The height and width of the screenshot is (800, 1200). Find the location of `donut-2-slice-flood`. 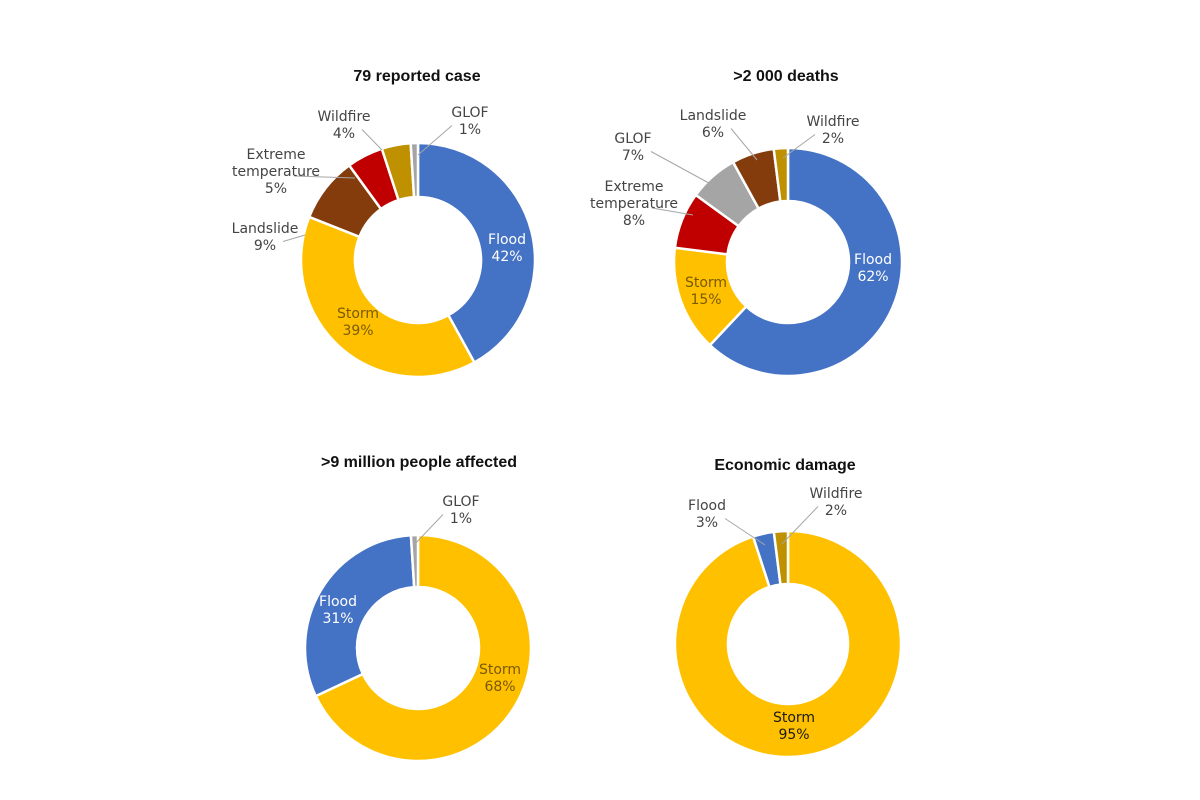

donut-2-slice-flood is located at coordinates (806, 262).